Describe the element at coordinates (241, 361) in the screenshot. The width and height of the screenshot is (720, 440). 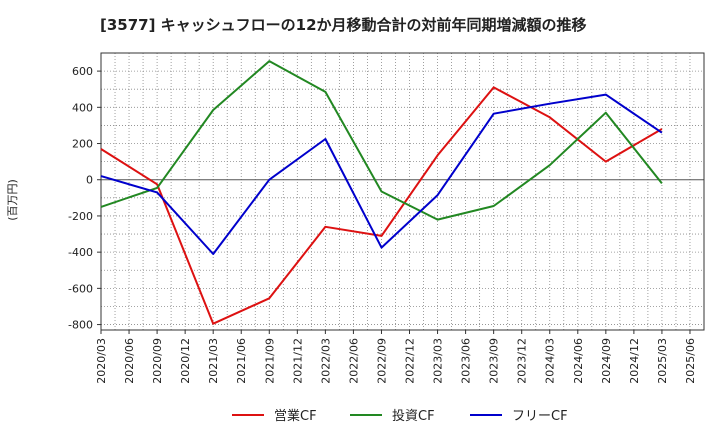
I see `x-tick-label: 2021/06` at that location.